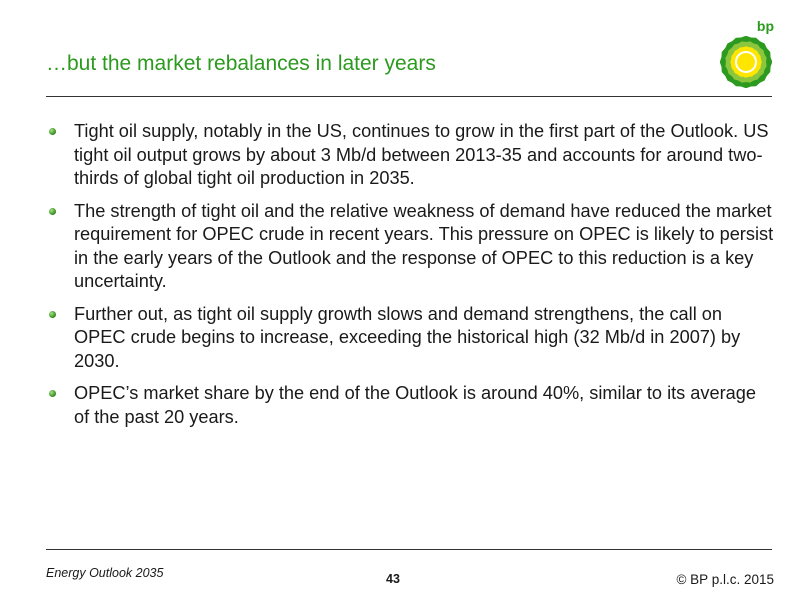  I want to click on bp-logo-text: bp, so click(765, 26).